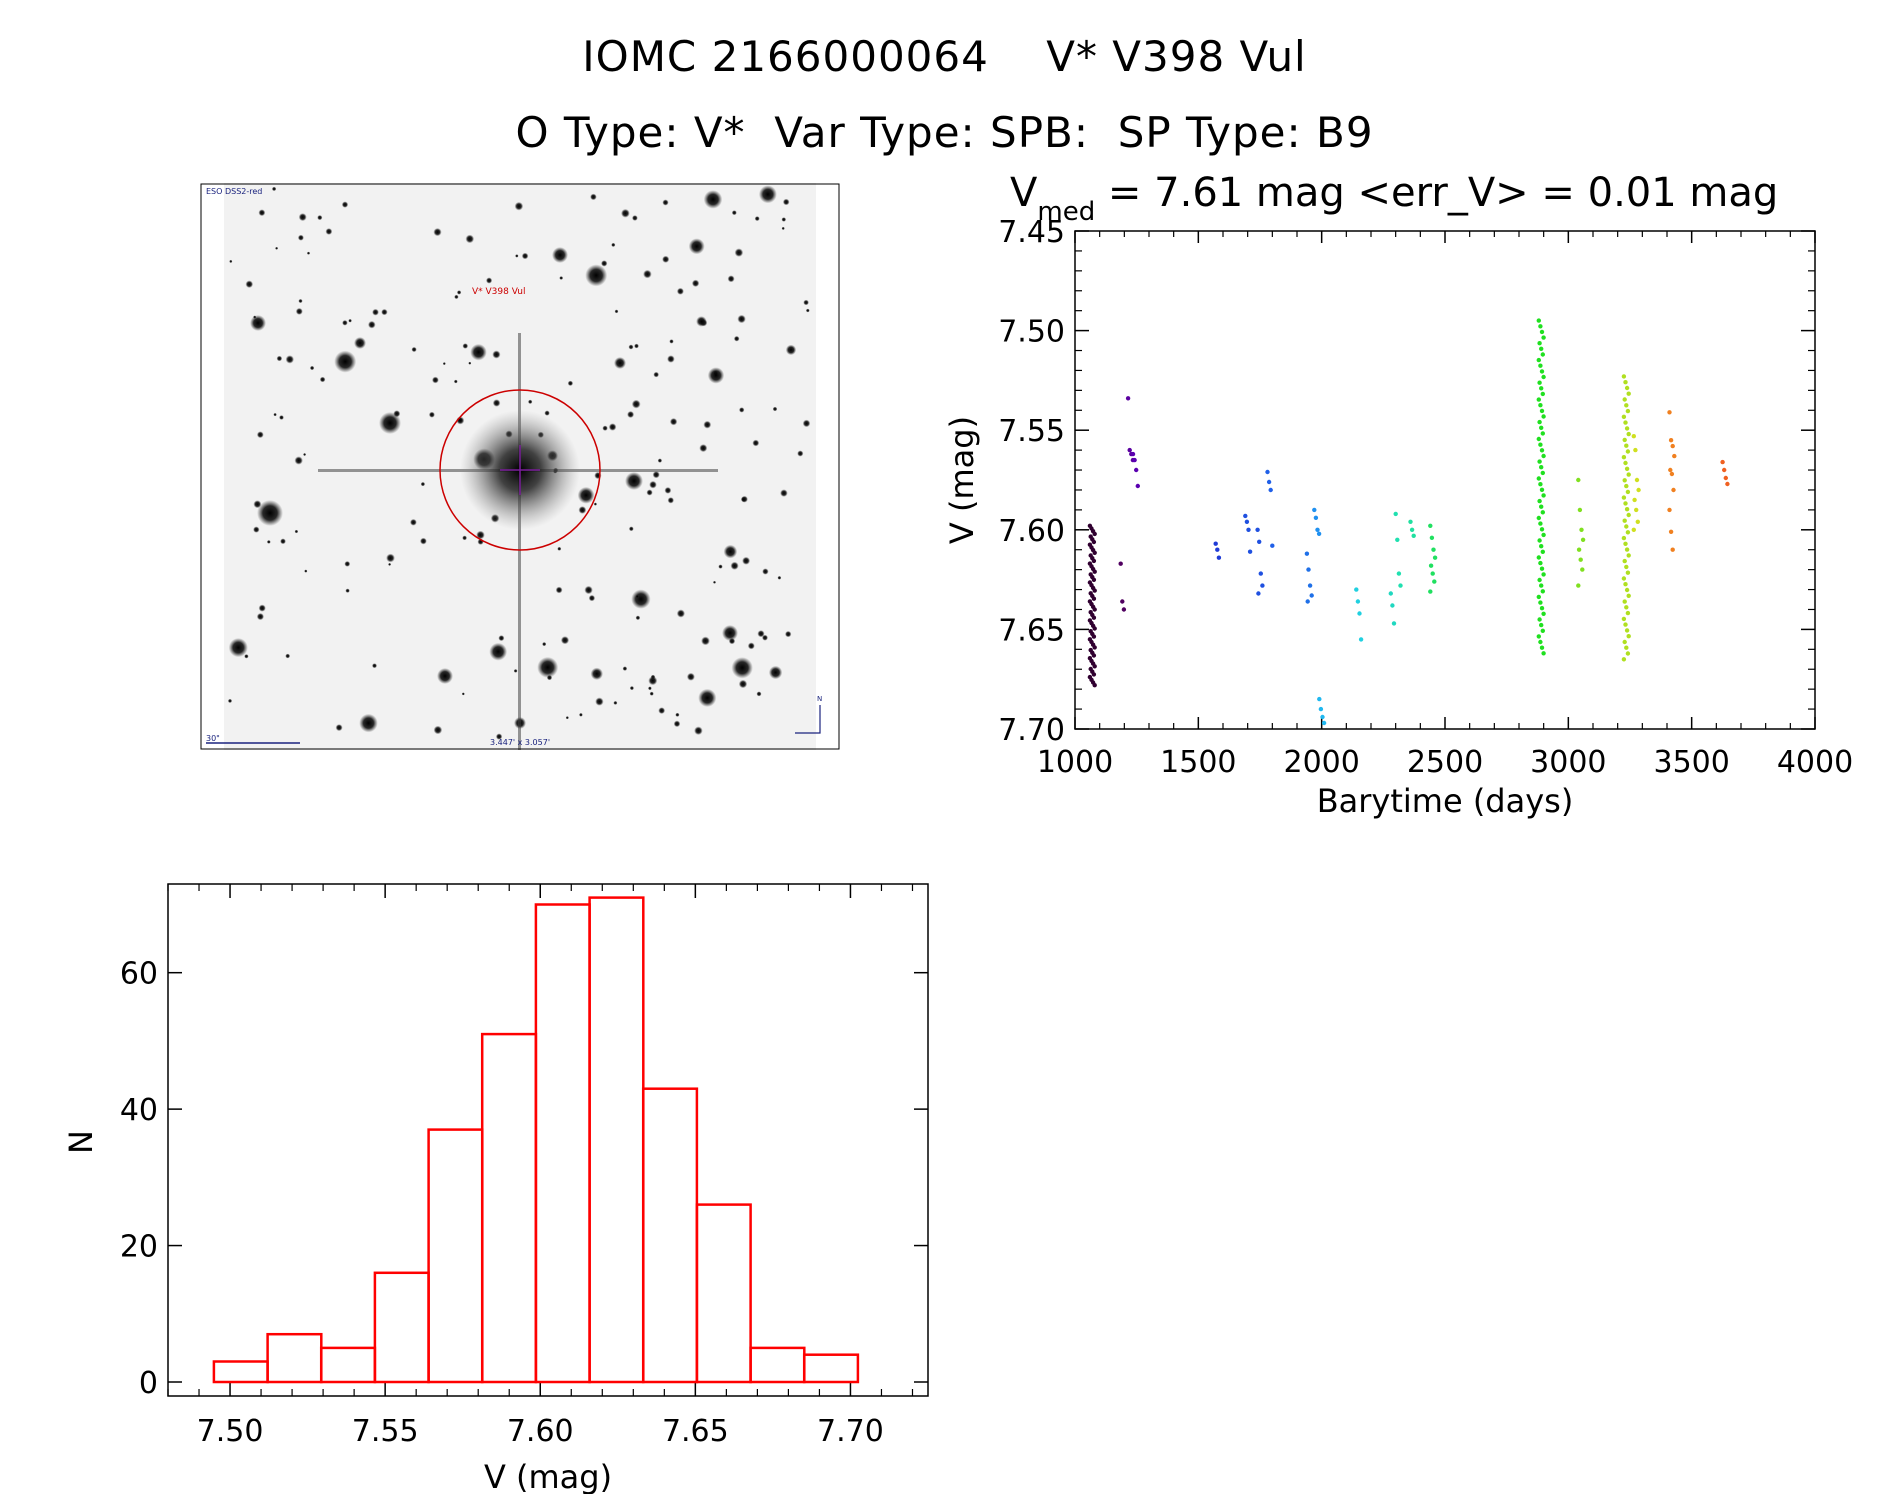  Describe the element at coordinates (819, 699) in the screenshot. I see `north-label: N` at that location.